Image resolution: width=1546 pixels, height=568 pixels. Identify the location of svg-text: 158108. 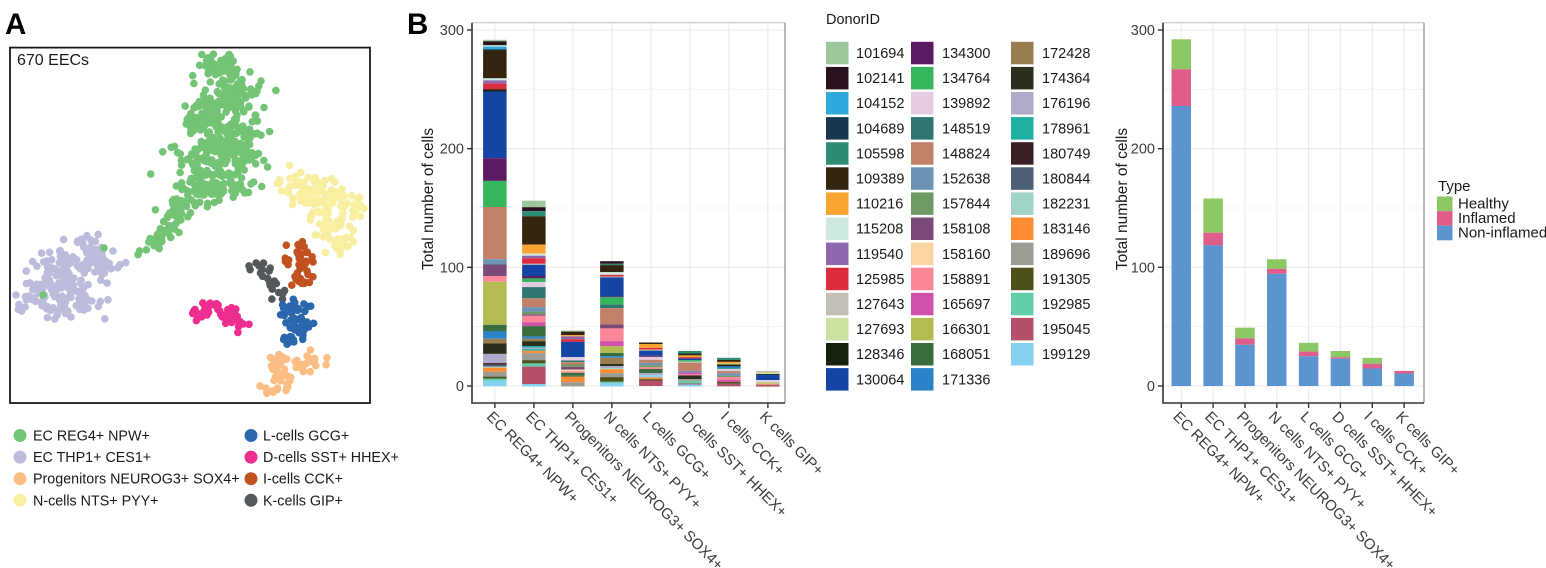
(966, 230).